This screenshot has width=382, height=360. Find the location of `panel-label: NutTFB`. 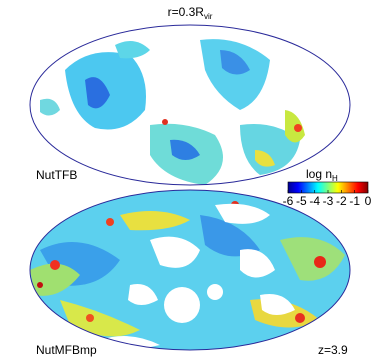

panel-label: NutTFB is located at coordinates (56, 175).